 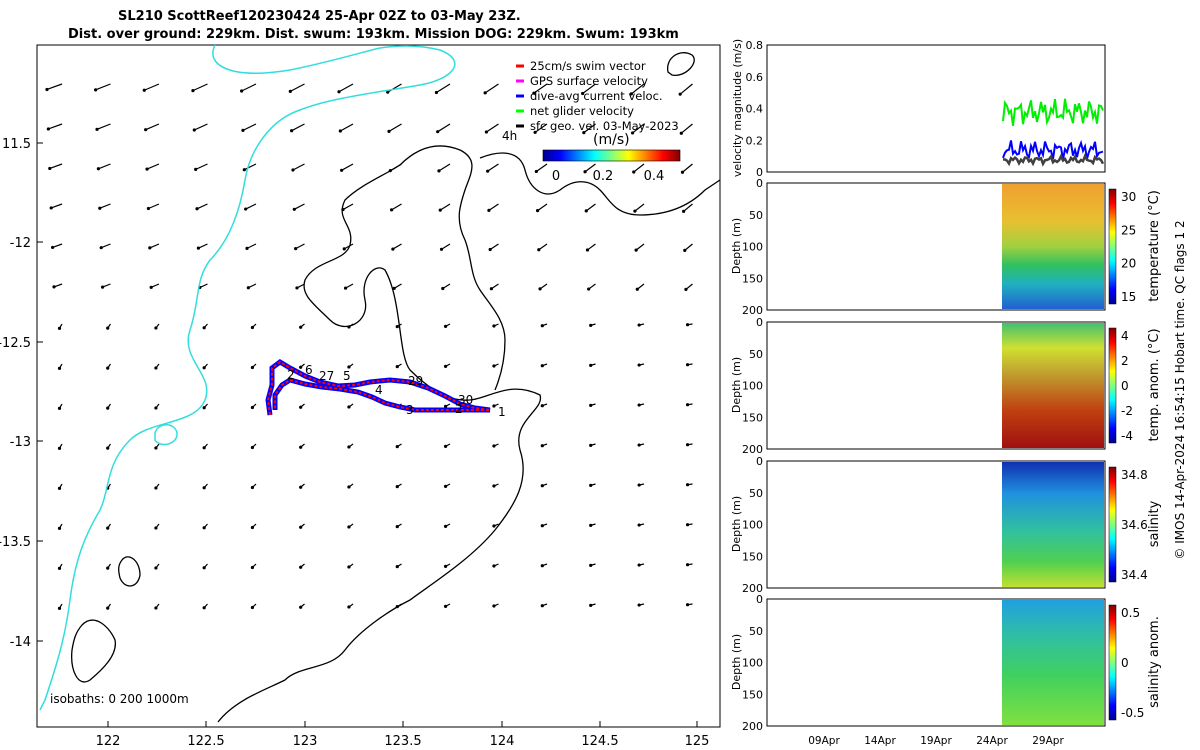 What do you see at coordinates (1125, 336) in the screenshot?
I see `colorbar-tick-label: 4` at bounding box center [1125, 336].